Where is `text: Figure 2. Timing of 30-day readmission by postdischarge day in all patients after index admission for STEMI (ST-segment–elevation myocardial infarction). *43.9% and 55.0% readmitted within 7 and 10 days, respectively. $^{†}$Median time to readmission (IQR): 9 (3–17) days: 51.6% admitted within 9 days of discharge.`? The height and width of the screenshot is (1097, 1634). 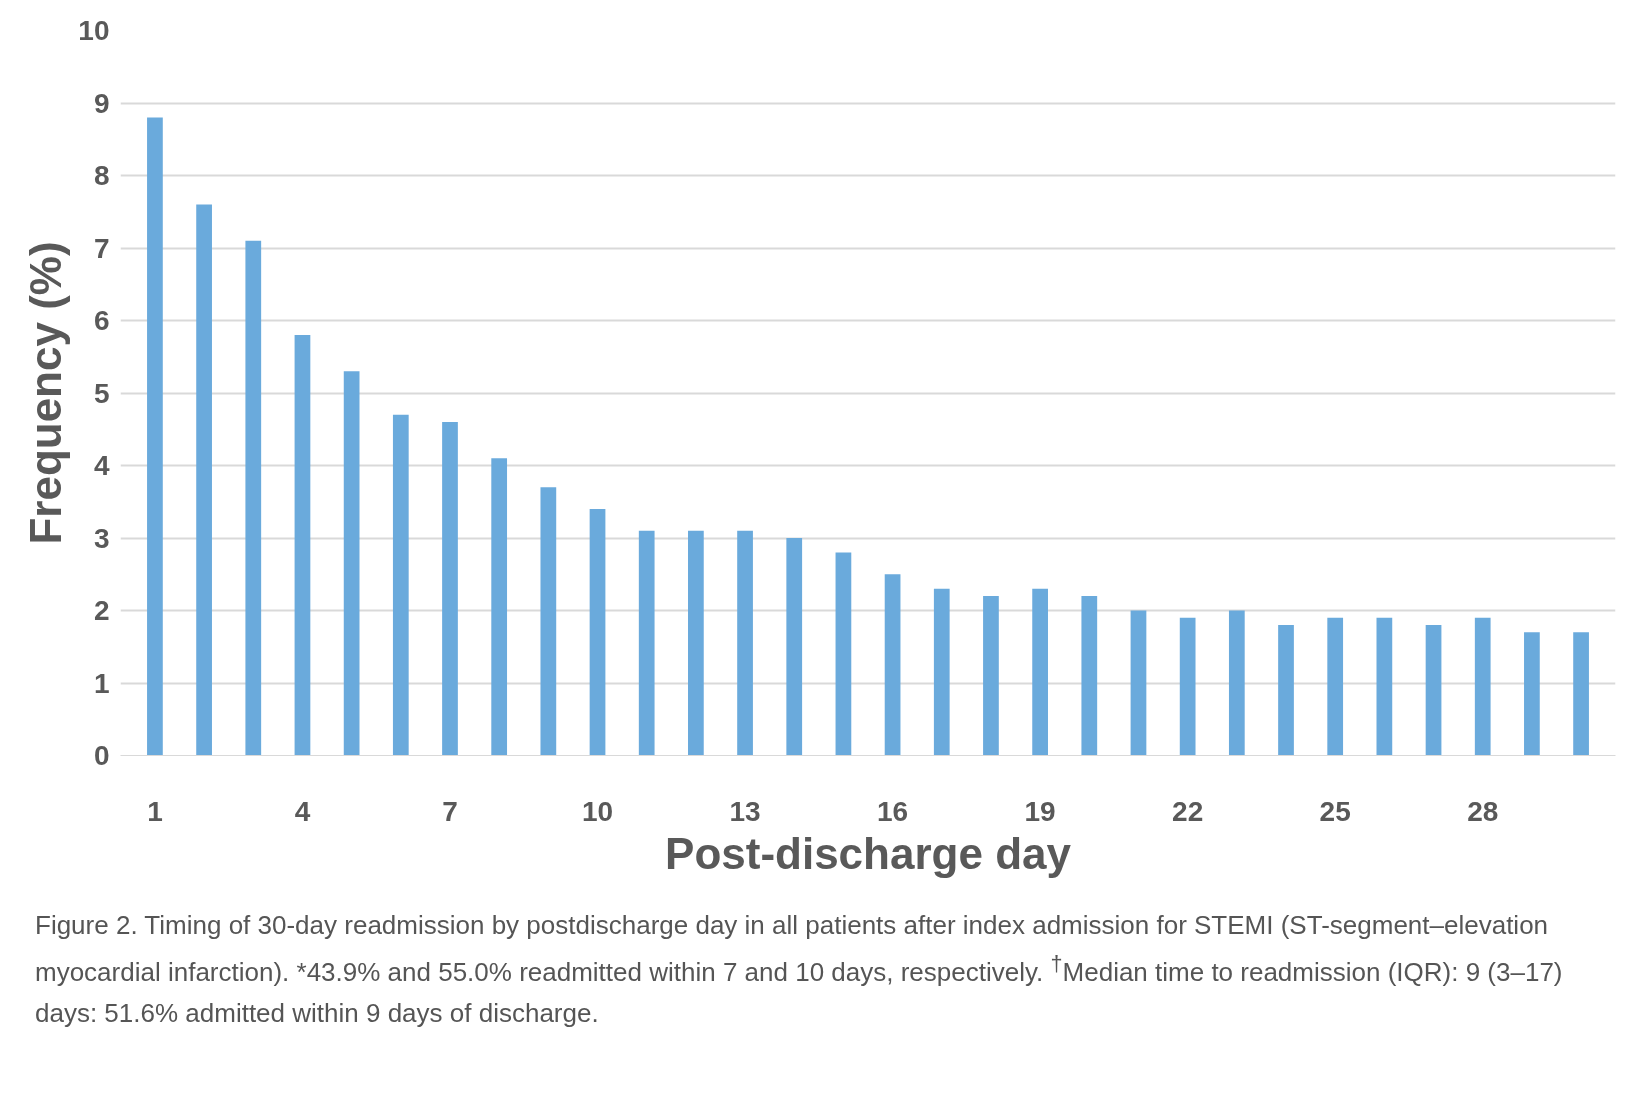
text: Figure 2. Timing of 30-day readmission by postdischarge day in all patients after index admission for STEMI (ST-segment–elevation myocardial infarction). *43.9% and 55.0% readmitted within 7 and 10 days, respectively. $^{†}$Median time to readmission (IQR): 9 (3–17) days: 51.6% admitted within 9 days of discharge. is located at coordinates (799, 969).